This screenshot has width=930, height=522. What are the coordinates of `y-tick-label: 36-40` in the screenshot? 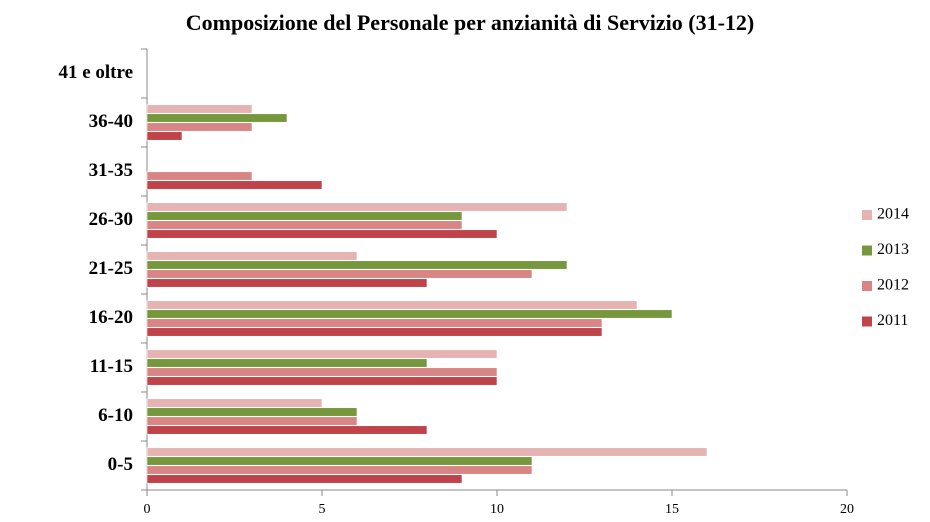 It's located at (111, 121).